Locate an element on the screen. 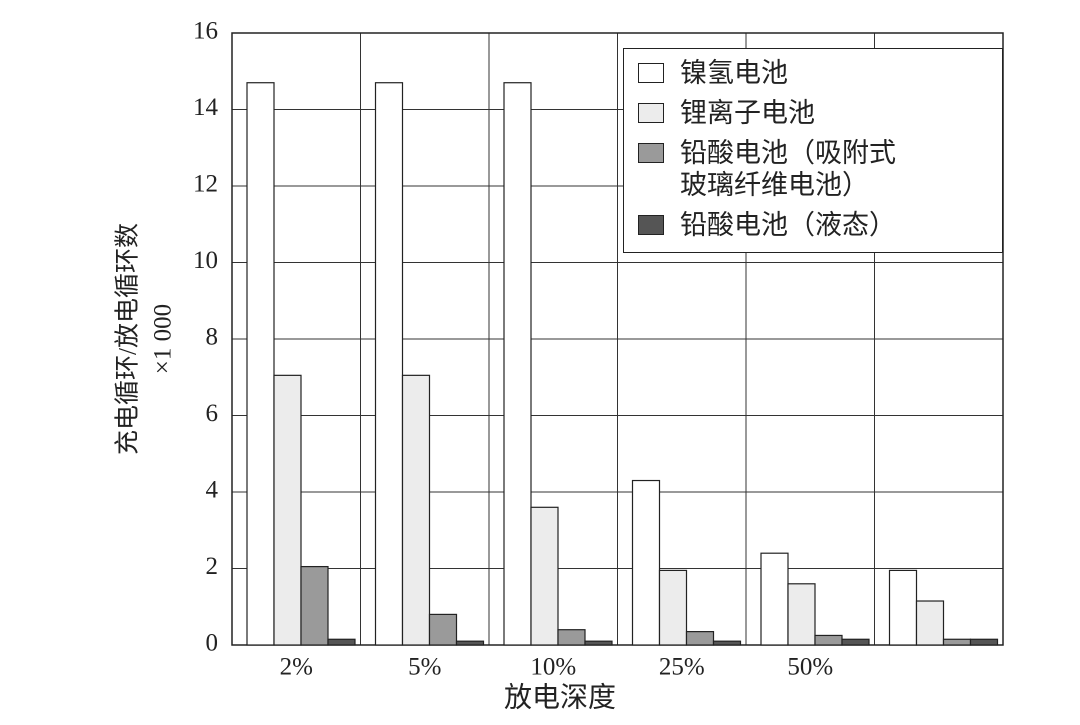 Image resolution: width=1080 pixels, height=725 pixels. legend-label: 铅酸电池（液态） is located at coordinates (788, 225).